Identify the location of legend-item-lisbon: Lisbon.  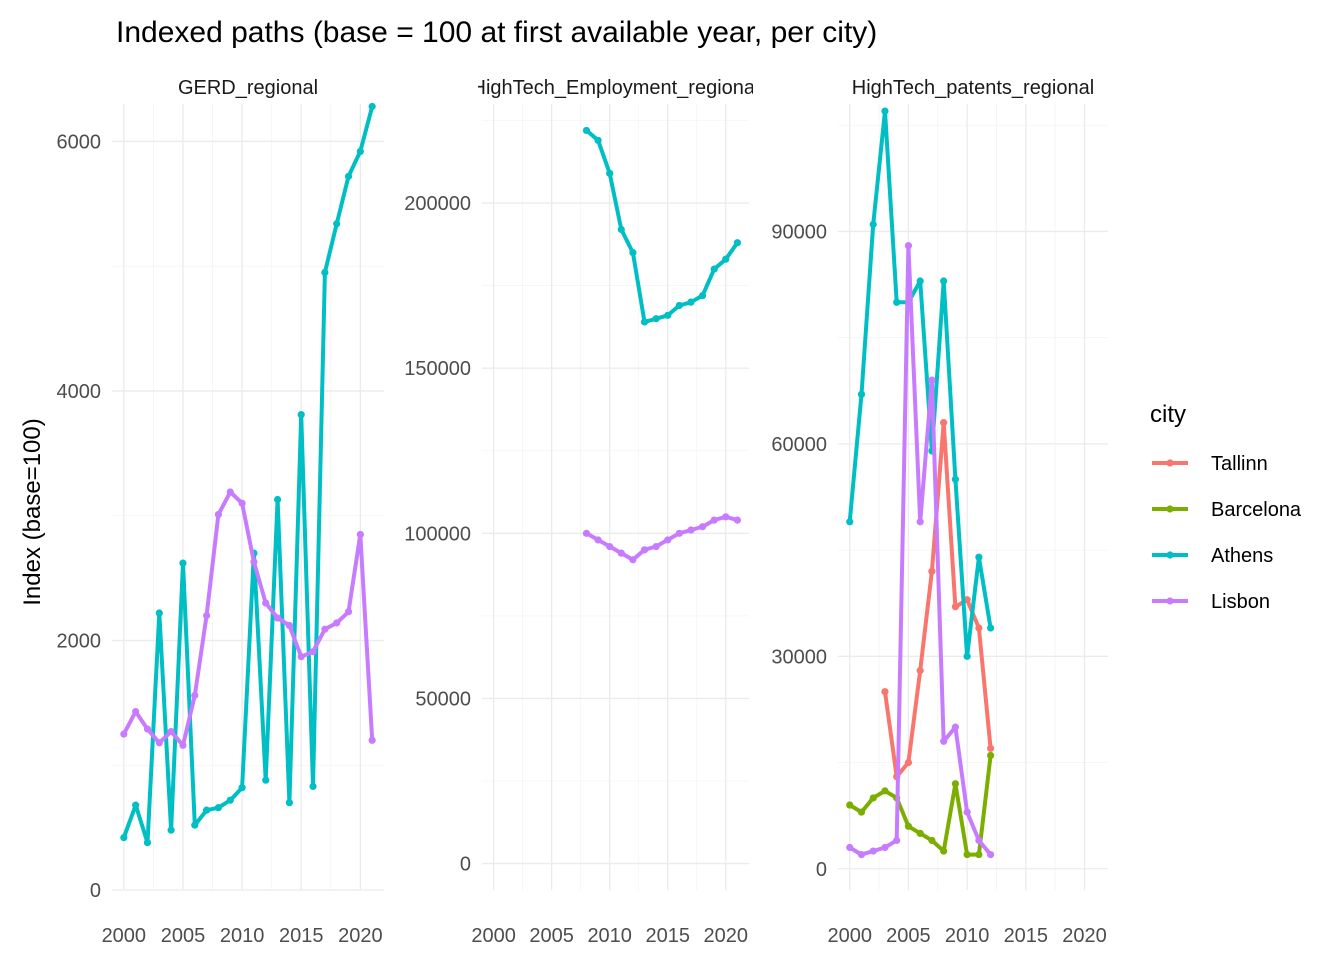
(1211, 602).